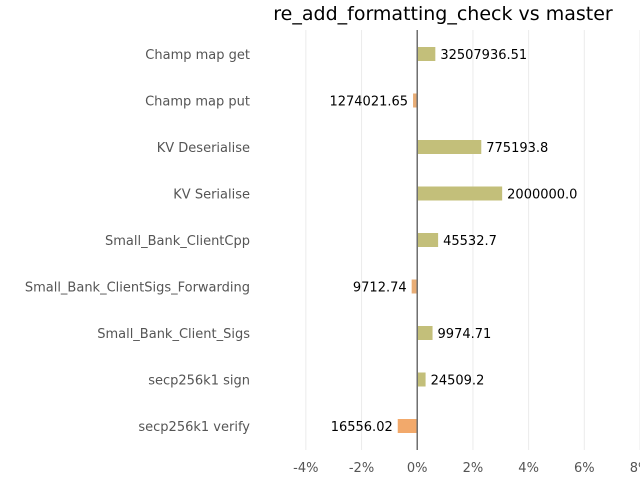 This screenshot has height=480, width=640. Describe the element at coordinates (197, 102) in the screenshot. I see `category-label: Champ map put` at that location.